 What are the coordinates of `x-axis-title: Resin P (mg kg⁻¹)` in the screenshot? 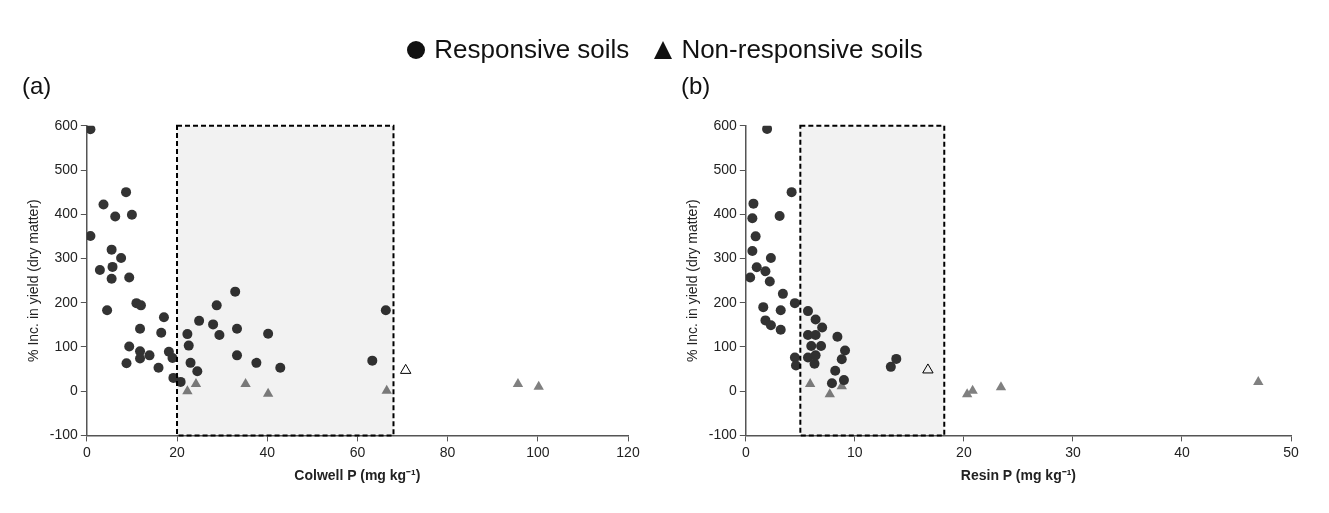 It's located at (1018, 475).